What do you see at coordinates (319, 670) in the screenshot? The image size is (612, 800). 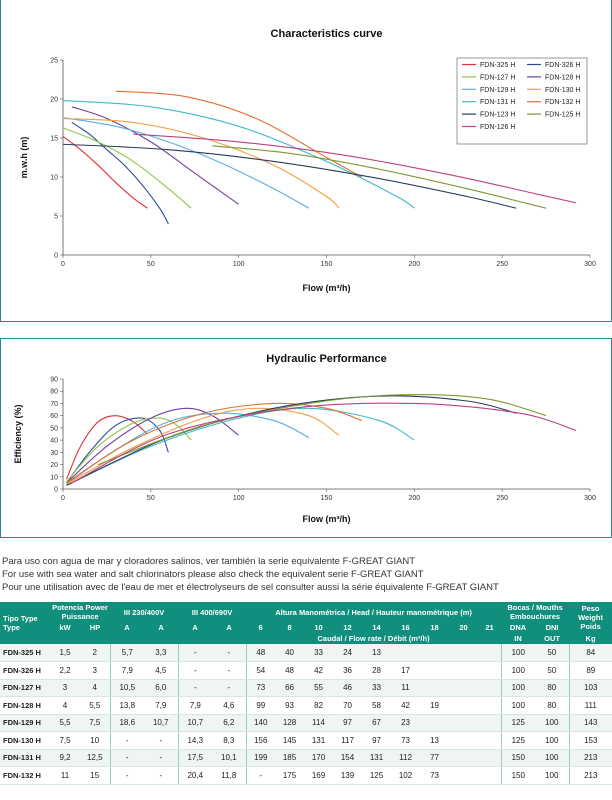 I see `flow-cell: 42` at bounding box center [319, 670].